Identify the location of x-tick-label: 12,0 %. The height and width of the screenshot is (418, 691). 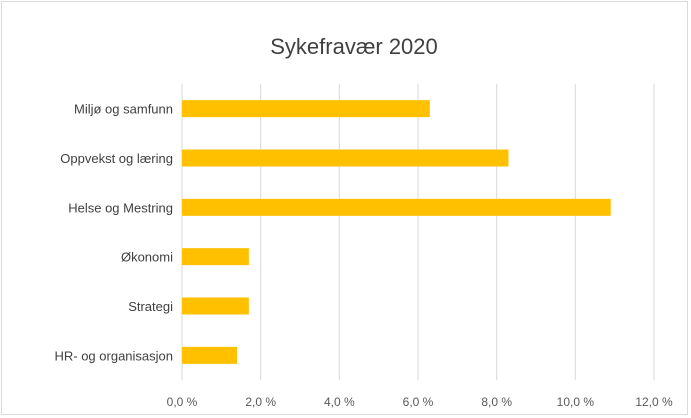
(654, 402).